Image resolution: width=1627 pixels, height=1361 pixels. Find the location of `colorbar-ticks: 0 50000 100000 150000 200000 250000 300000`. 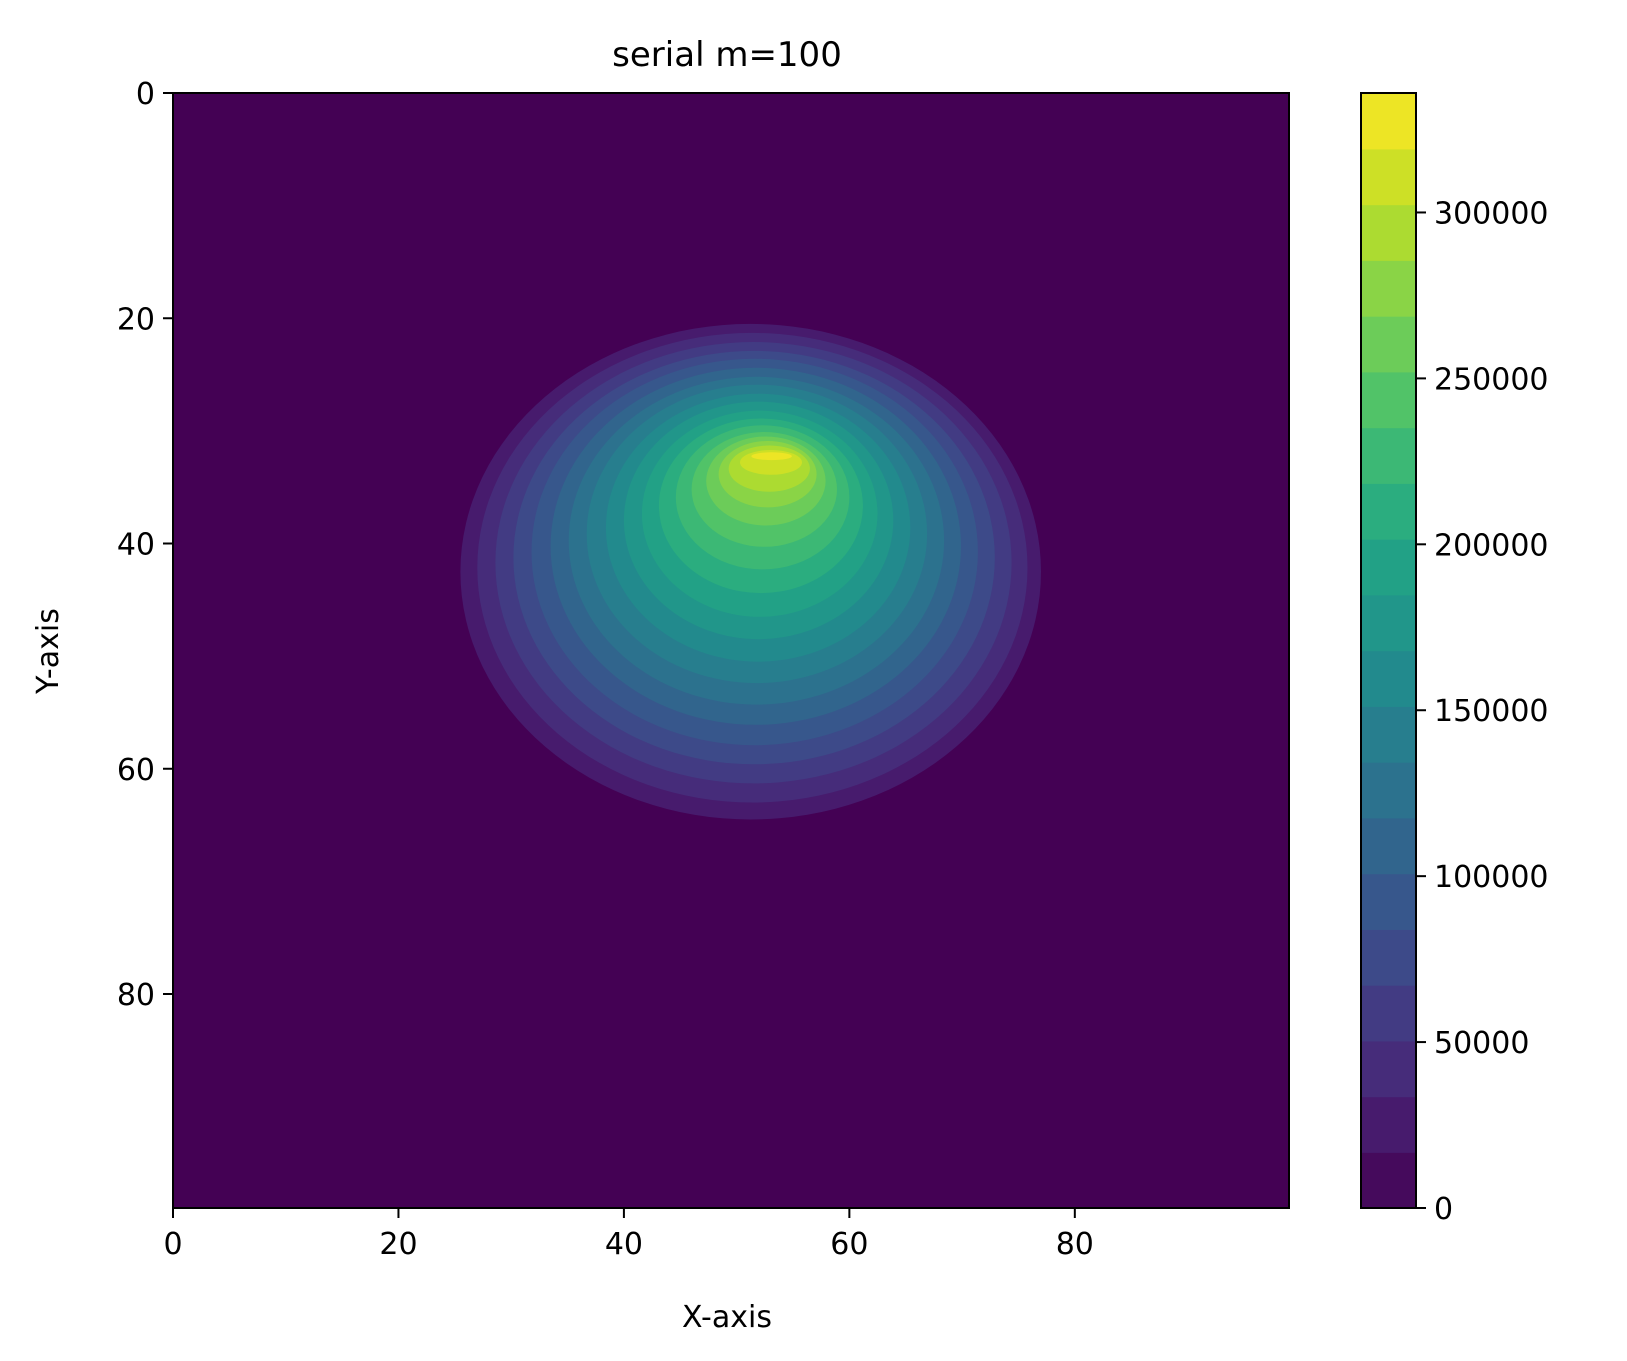

colorbar-ticks: 0 50000 100000 150000 200000 250000 300000 is located at coordinates (1482, 711).